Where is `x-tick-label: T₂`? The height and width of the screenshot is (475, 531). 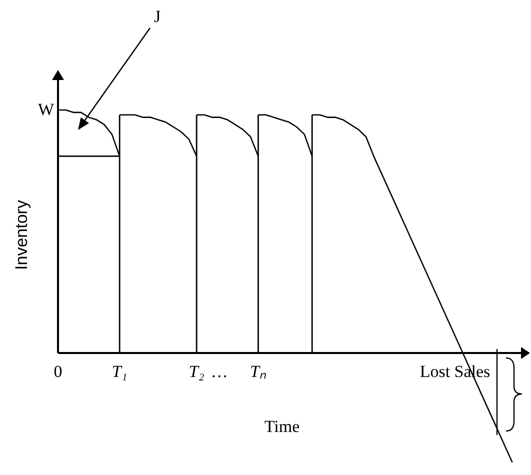
x-tick-label: T₂ is located at coordinates (196, 371).